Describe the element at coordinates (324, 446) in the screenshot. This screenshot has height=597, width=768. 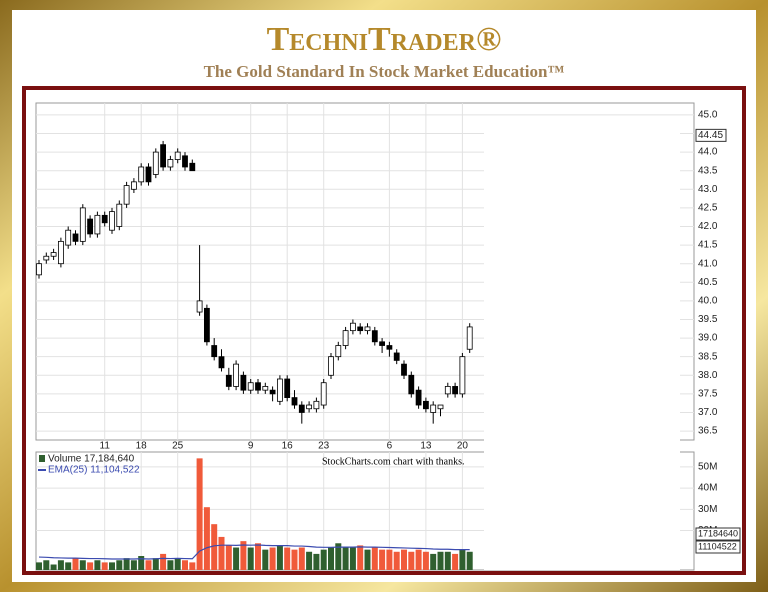
I see `x-tick-label: 23` at that location.